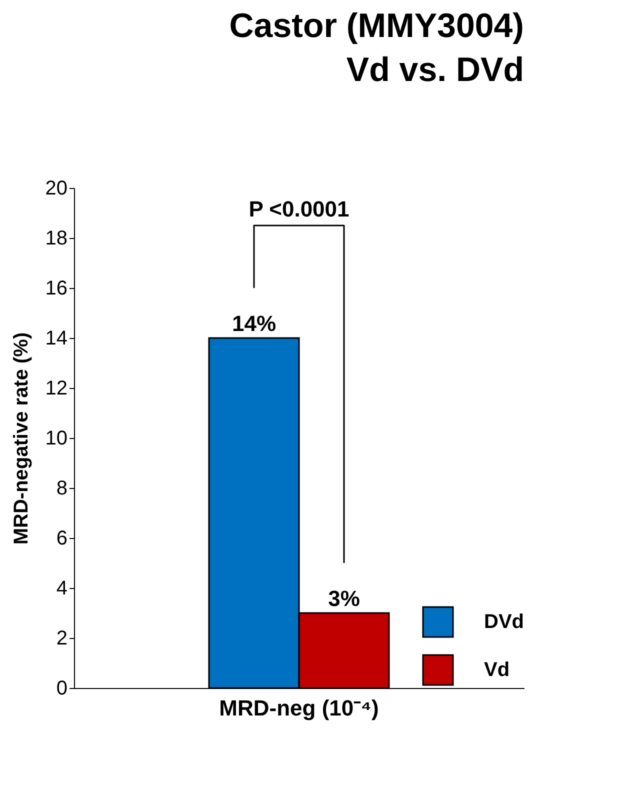 This screenshot has width=617, height=795. I want to click on text: Castor (MMY3004), so click(376, 26).